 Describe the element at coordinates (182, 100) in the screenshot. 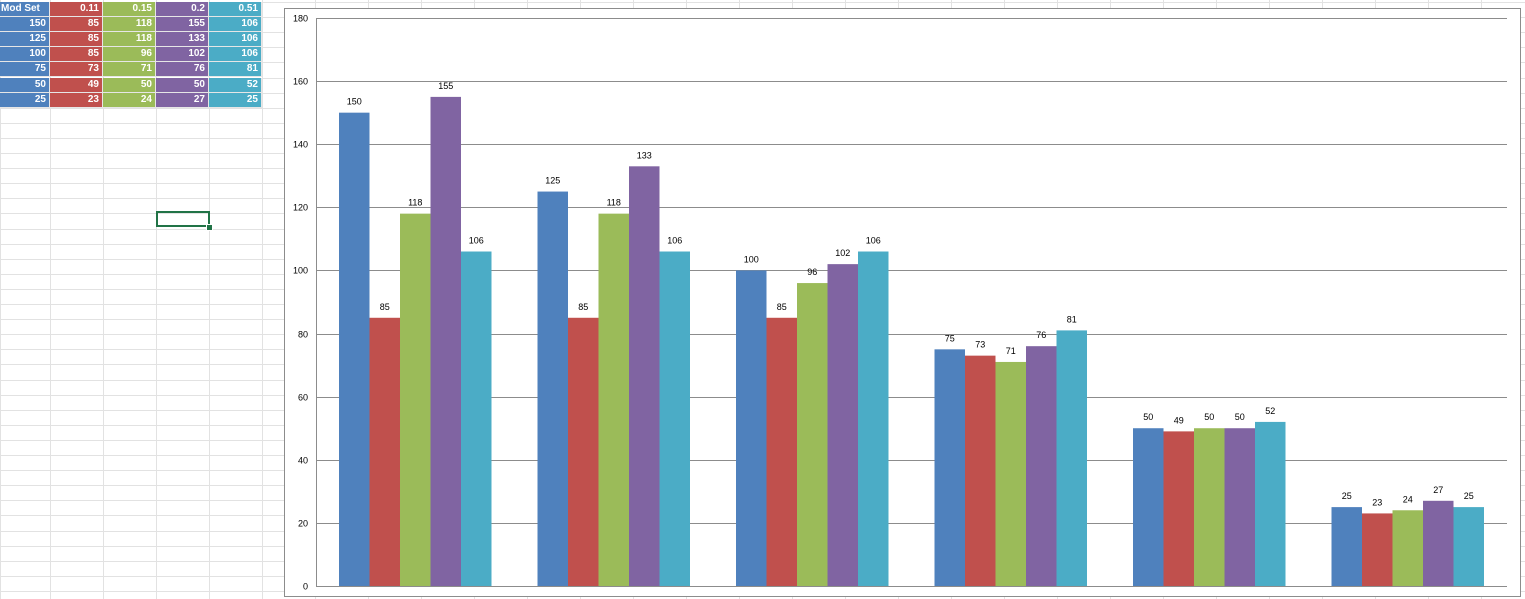

I see `data-cell: 27` at that location.